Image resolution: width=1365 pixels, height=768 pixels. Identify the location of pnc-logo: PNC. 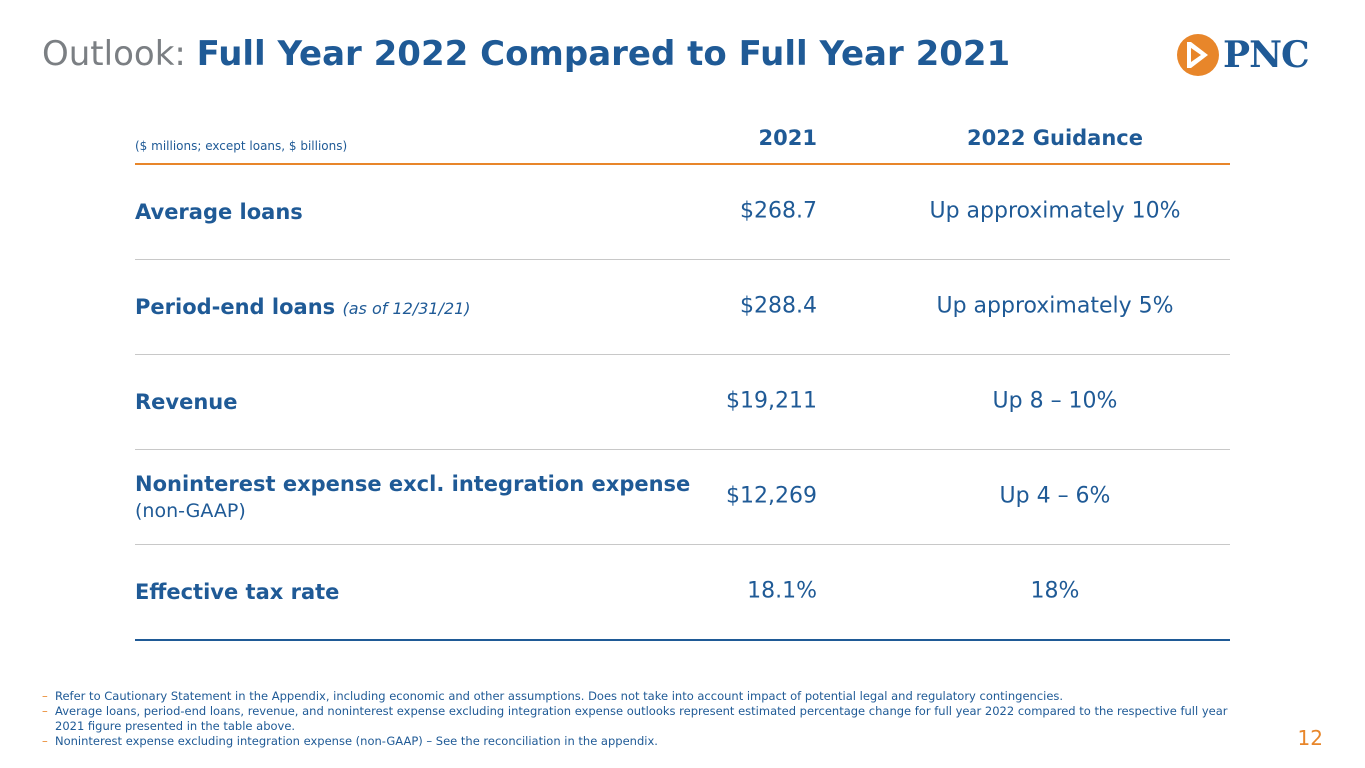
(1252, 55).